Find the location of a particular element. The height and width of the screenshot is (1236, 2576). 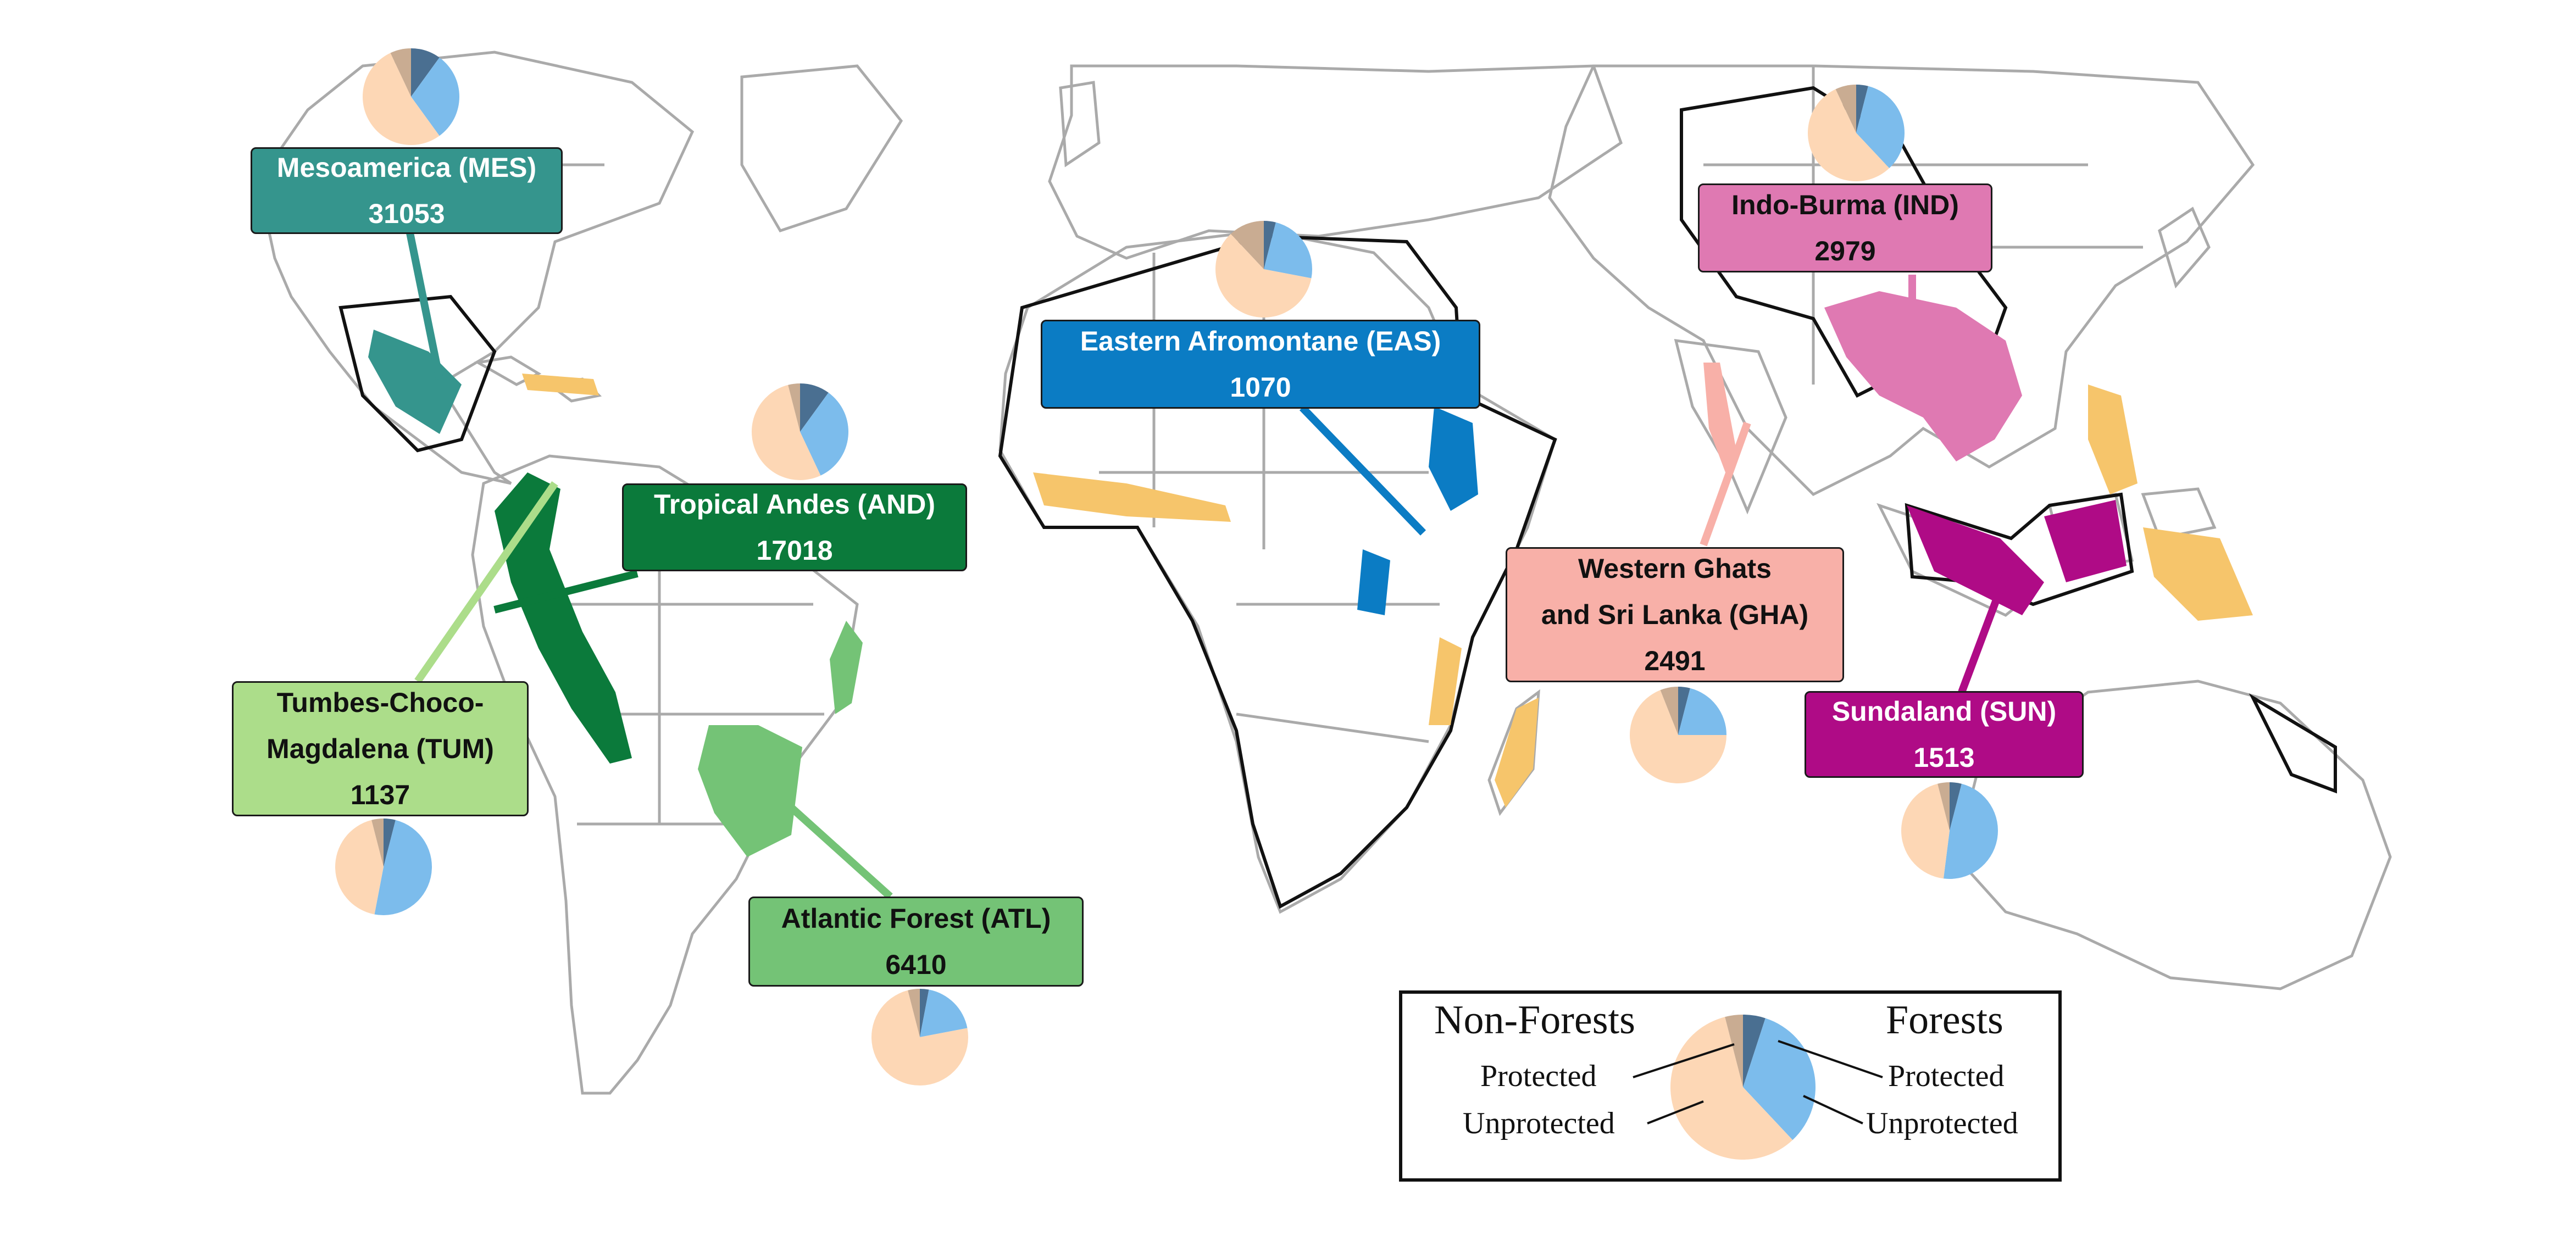

legend-leader-nonforest-unprotected is located at coordinates (1675, 1112).